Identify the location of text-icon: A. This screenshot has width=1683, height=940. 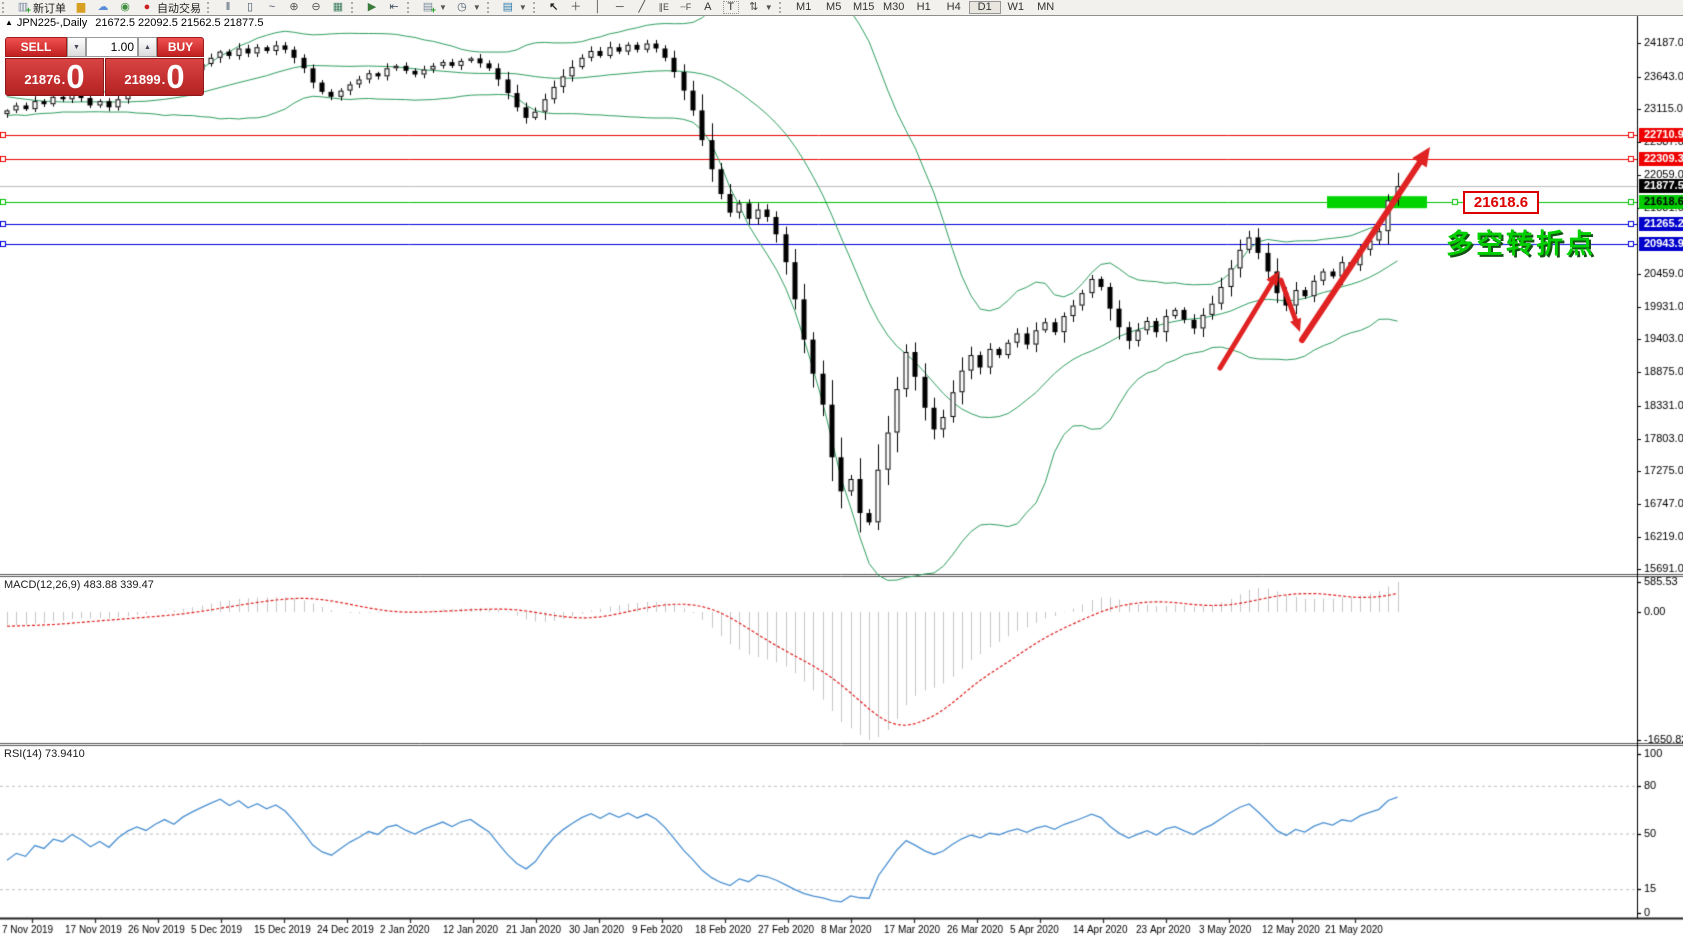
(708, 7).